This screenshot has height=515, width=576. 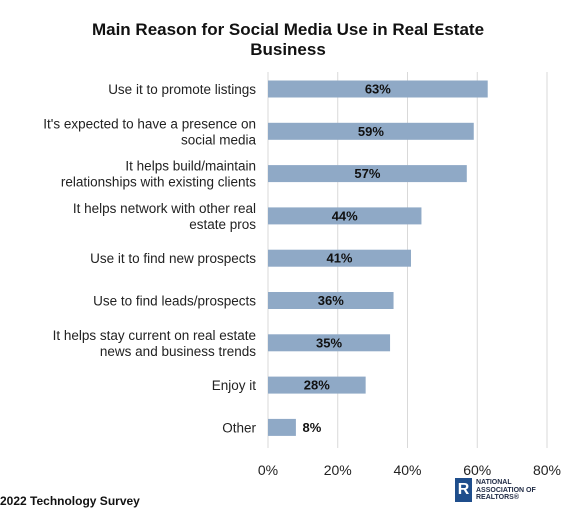 I want to click on value-label: 59%, so click(x=371, y=131).